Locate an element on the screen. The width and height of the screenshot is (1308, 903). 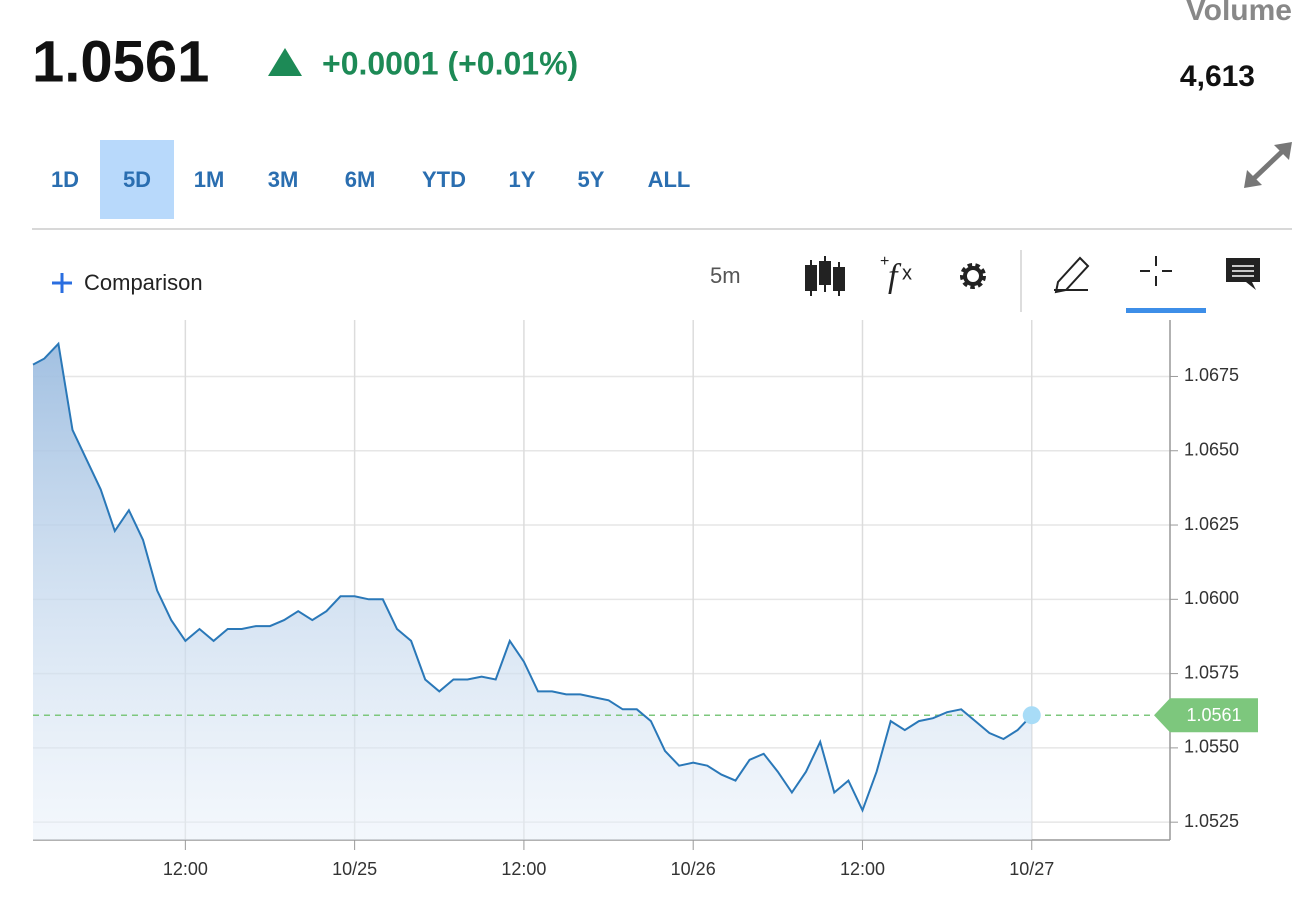
tabs: 1D 5D 1M 3M 6M YTD 1Y 5Y ALL is located at coordinates (370, 179).